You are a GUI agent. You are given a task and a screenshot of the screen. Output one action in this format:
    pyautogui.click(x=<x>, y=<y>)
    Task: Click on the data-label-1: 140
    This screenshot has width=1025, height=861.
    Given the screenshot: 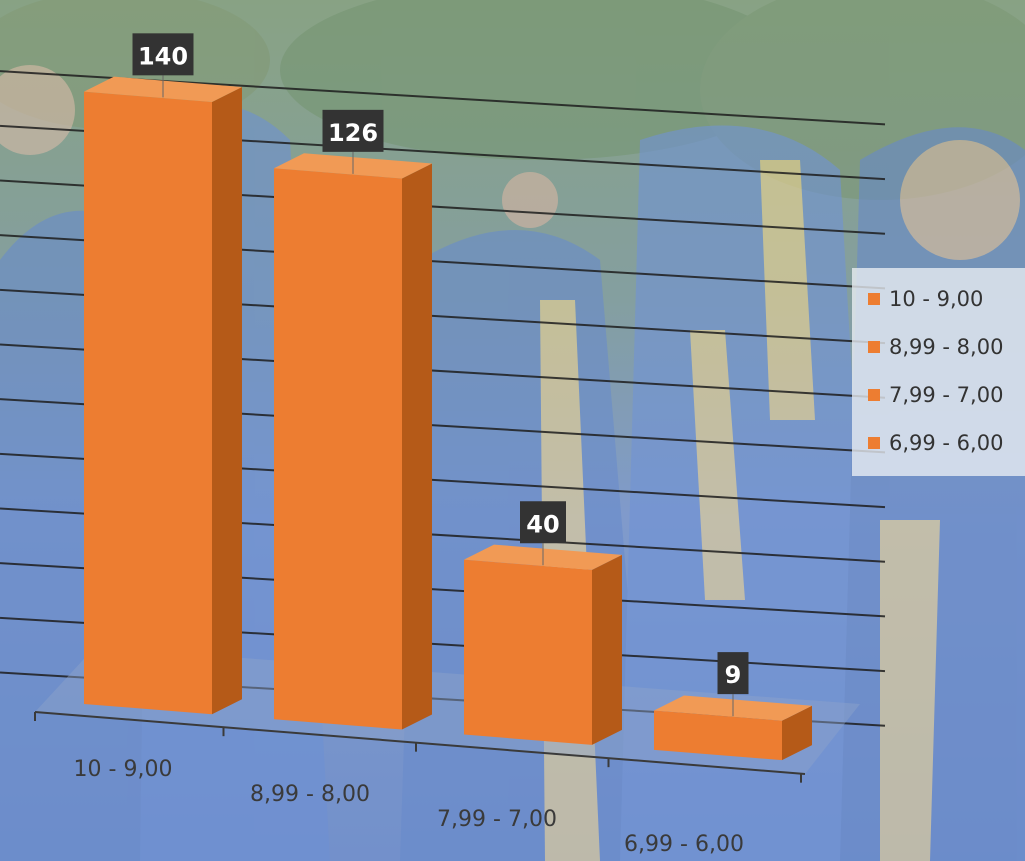 What is the action you would take?
    pyautogui.click(x=163, y=65)
    